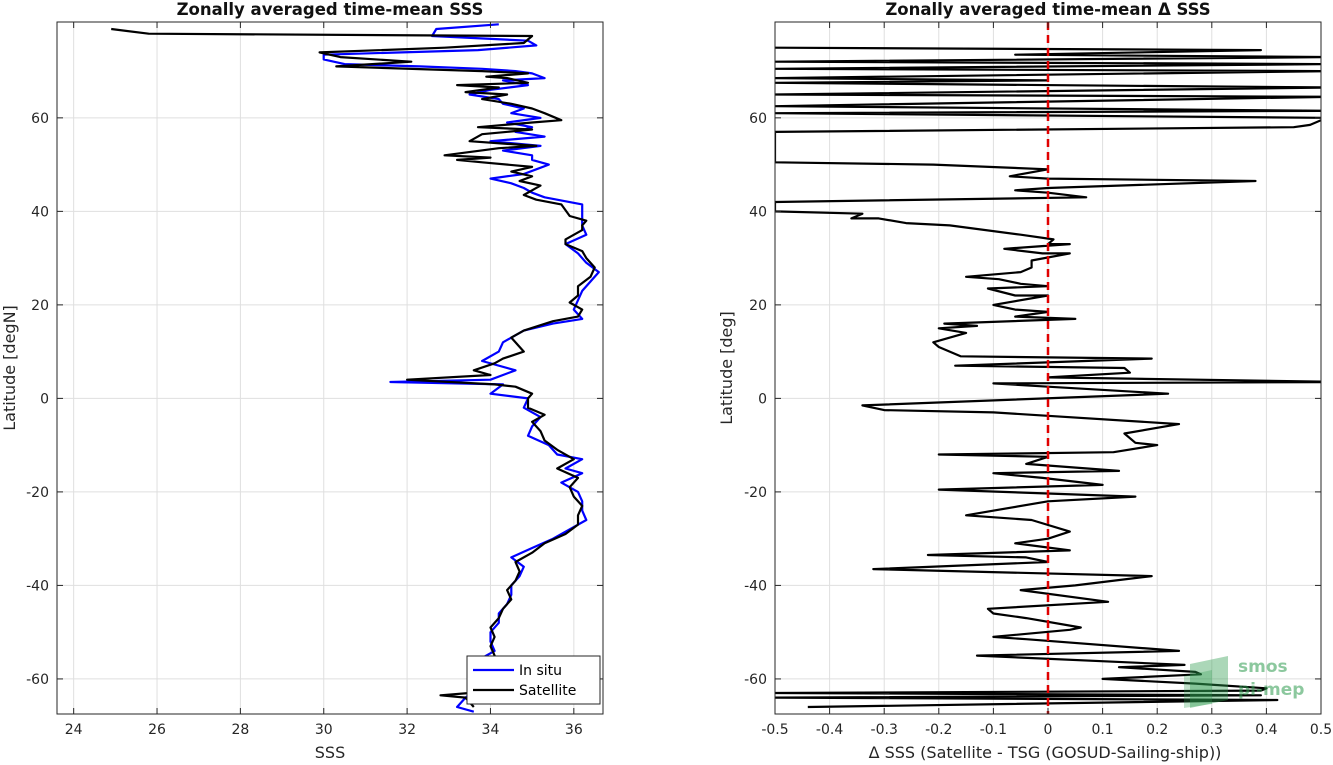 Image resolution: width=1333 pixels, height=765 pixels. Describe the element at coordinates (330, 9) in the screenshot. I see `sss-chart-title: Zonally averaged time-mean SSS` at that location.